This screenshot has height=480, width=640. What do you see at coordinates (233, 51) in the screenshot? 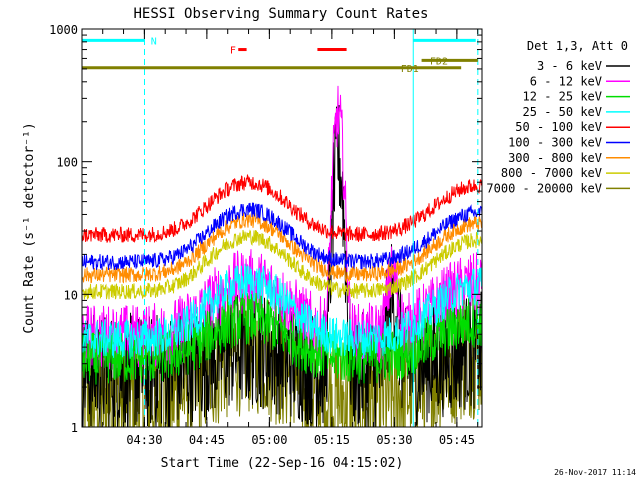
I see `annotation-label: F` at bounding box center [233, 51].